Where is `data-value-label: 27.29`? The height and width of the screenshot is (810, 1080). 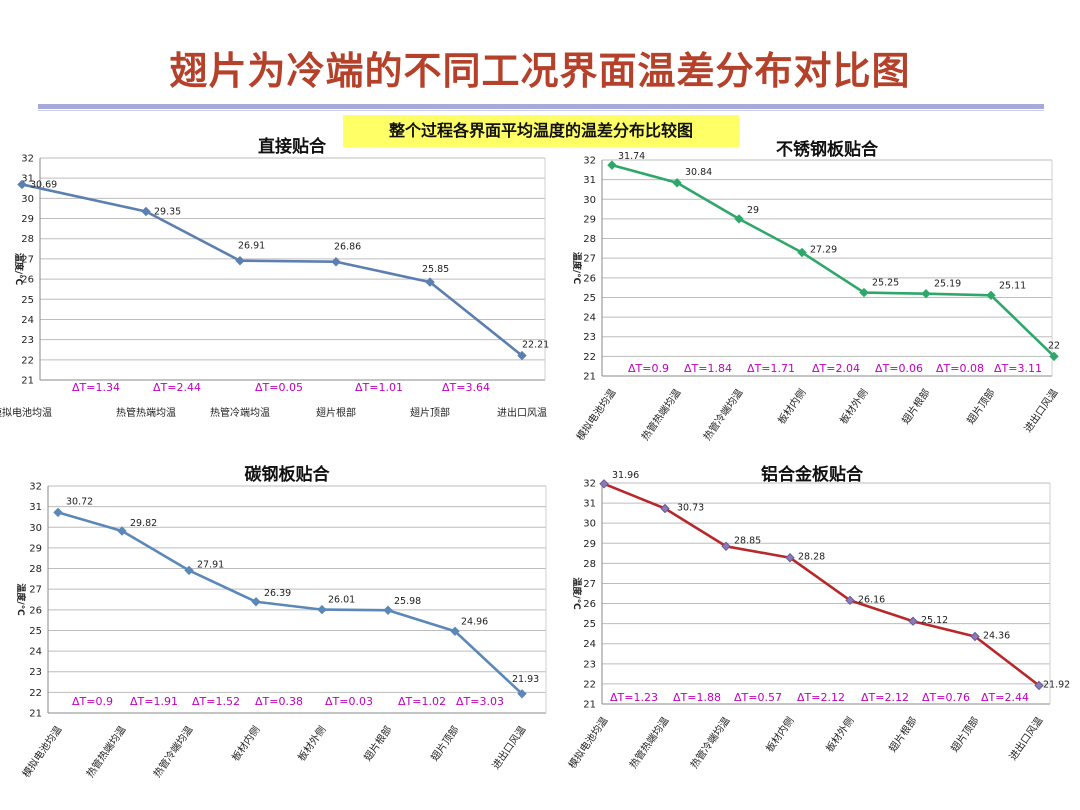
data-value-label: 27.29 is located at coordinates (823, 249).